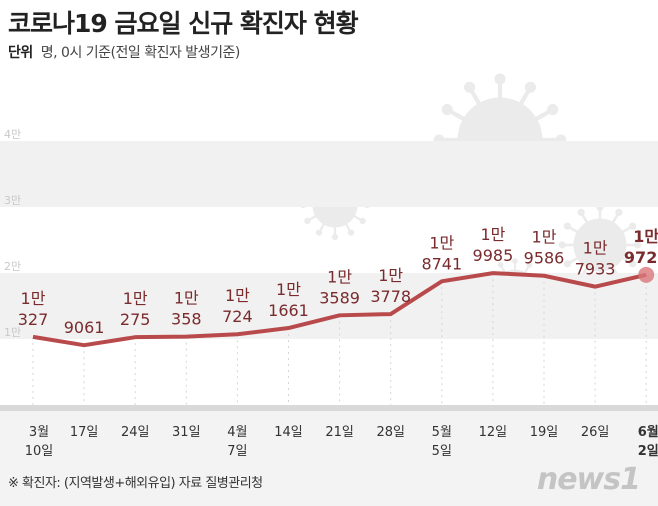  What do you see at coordinates (183, 23) in the screenshot?
I see `page-title: 코로나19 금요일 신규 확진자 현황` at bounding box center [183, 23].